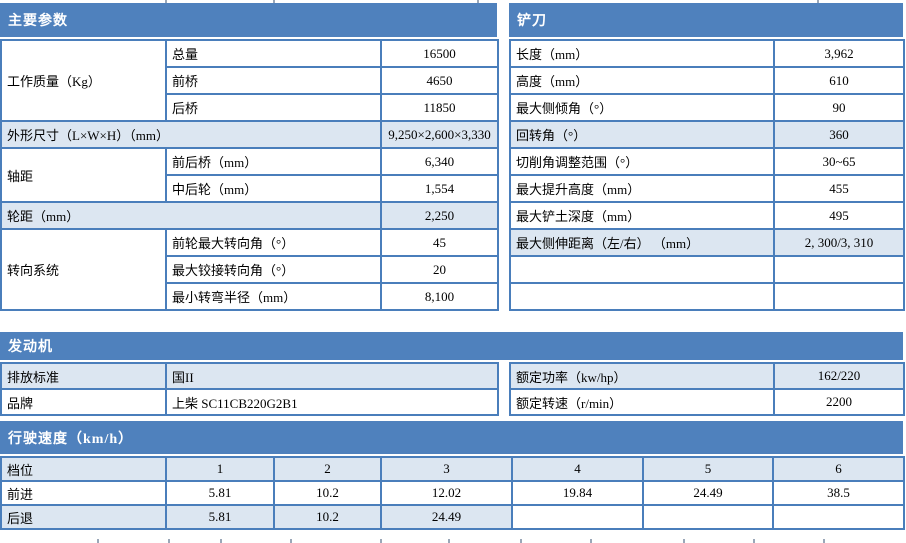 This screenshot has width=906, height=543. Describe the element at coordinates (83, 493) in the screenshot. I see `row-label: 前进` at that location.